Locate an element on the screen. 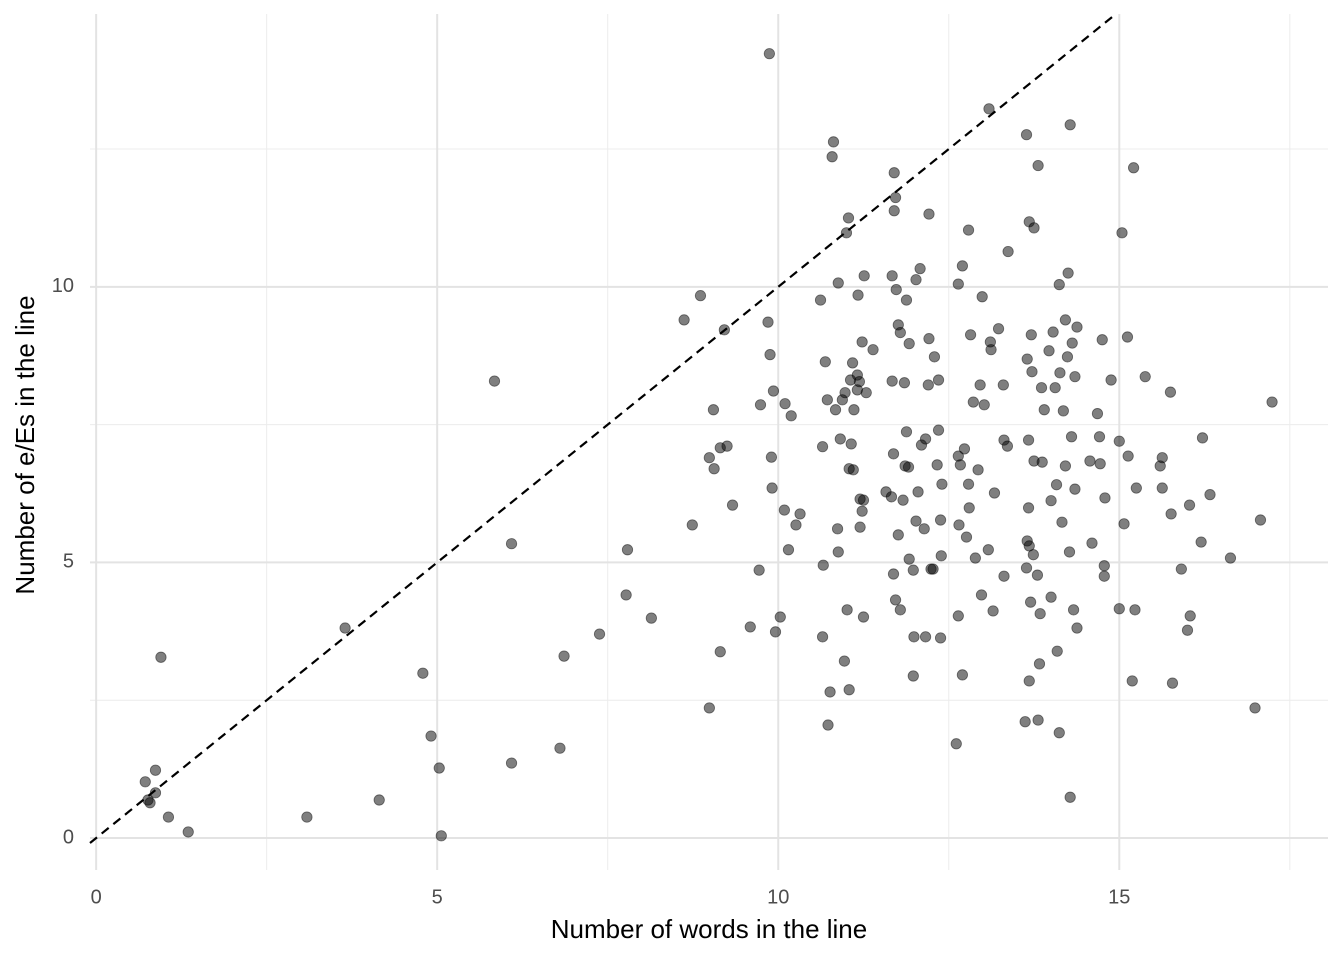 The width and height of the screenshot is (1344, 960). x-tick-label: 15 is located at coordinates (1119, 897).